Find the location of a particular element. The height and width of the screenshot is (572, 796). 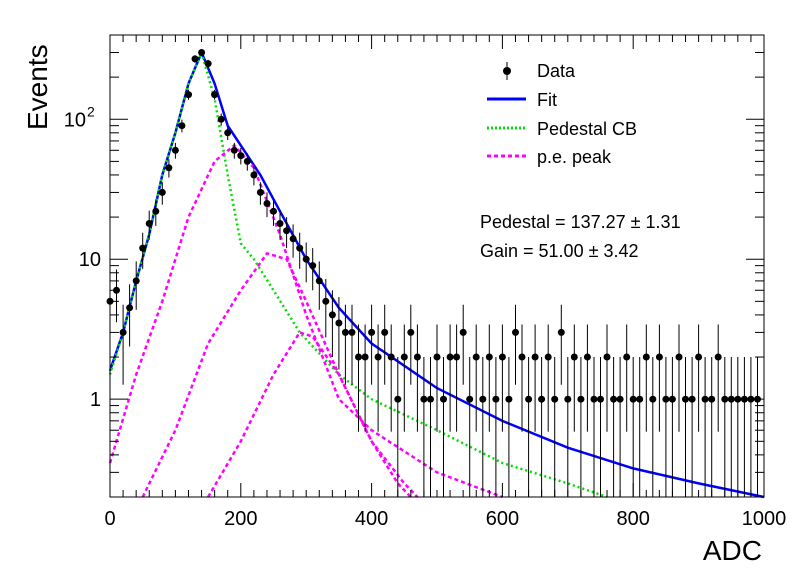

y-tick-label-1: 1 is located at coordinates (95, 400).